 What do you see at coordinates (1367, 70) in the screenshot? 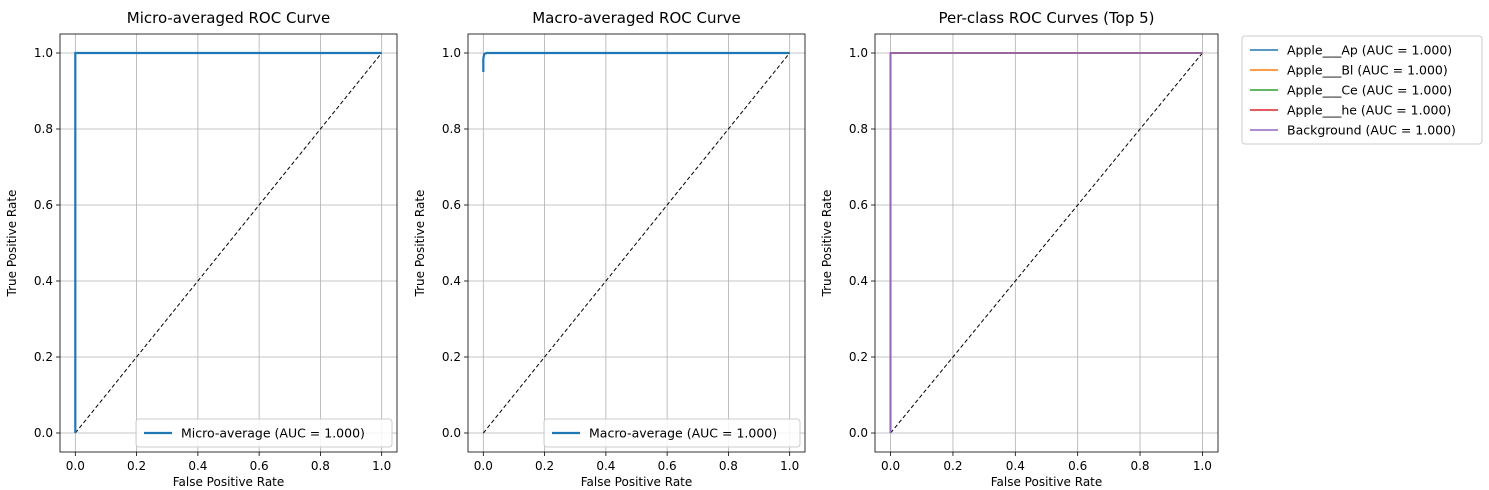
I see `legend-entry: Apple___Bl (AUC = 1.000)` at bounding box center [1367, 70].